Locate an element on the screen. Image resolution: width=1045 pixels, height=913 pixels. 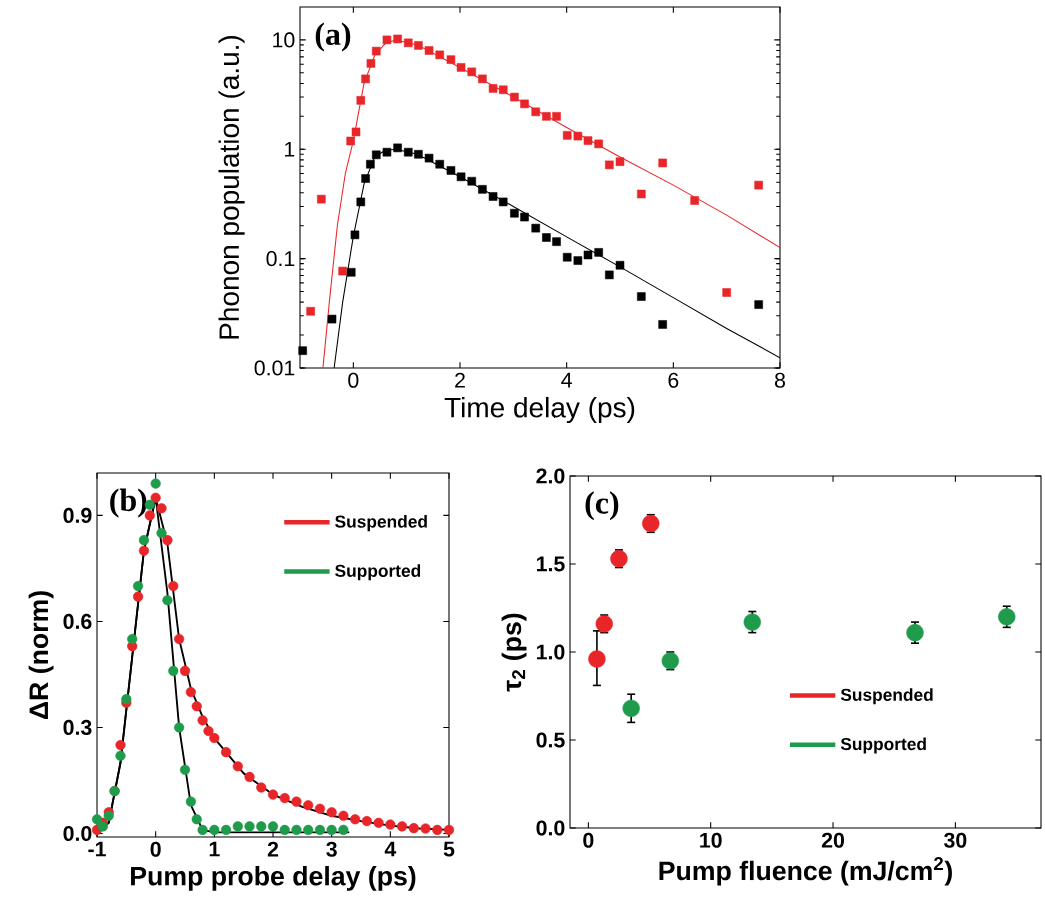
x-tick-label: 5 is located at coordinates (449, 849).